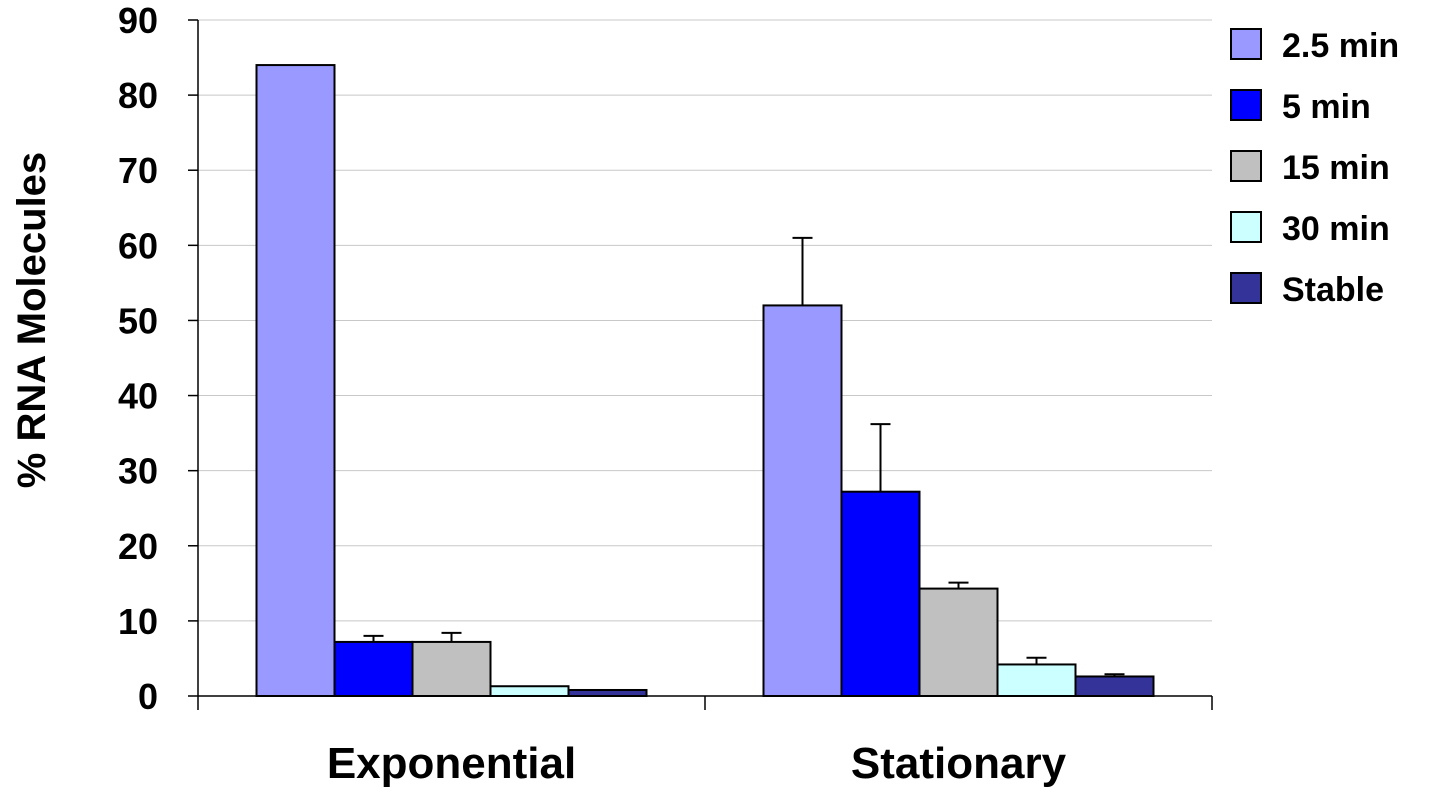 The height and width of the screenshot is (805, 1432). Describe the element at coordinates (138, 621) in the screenshot. I see `y-tick-label: 10` at that location.